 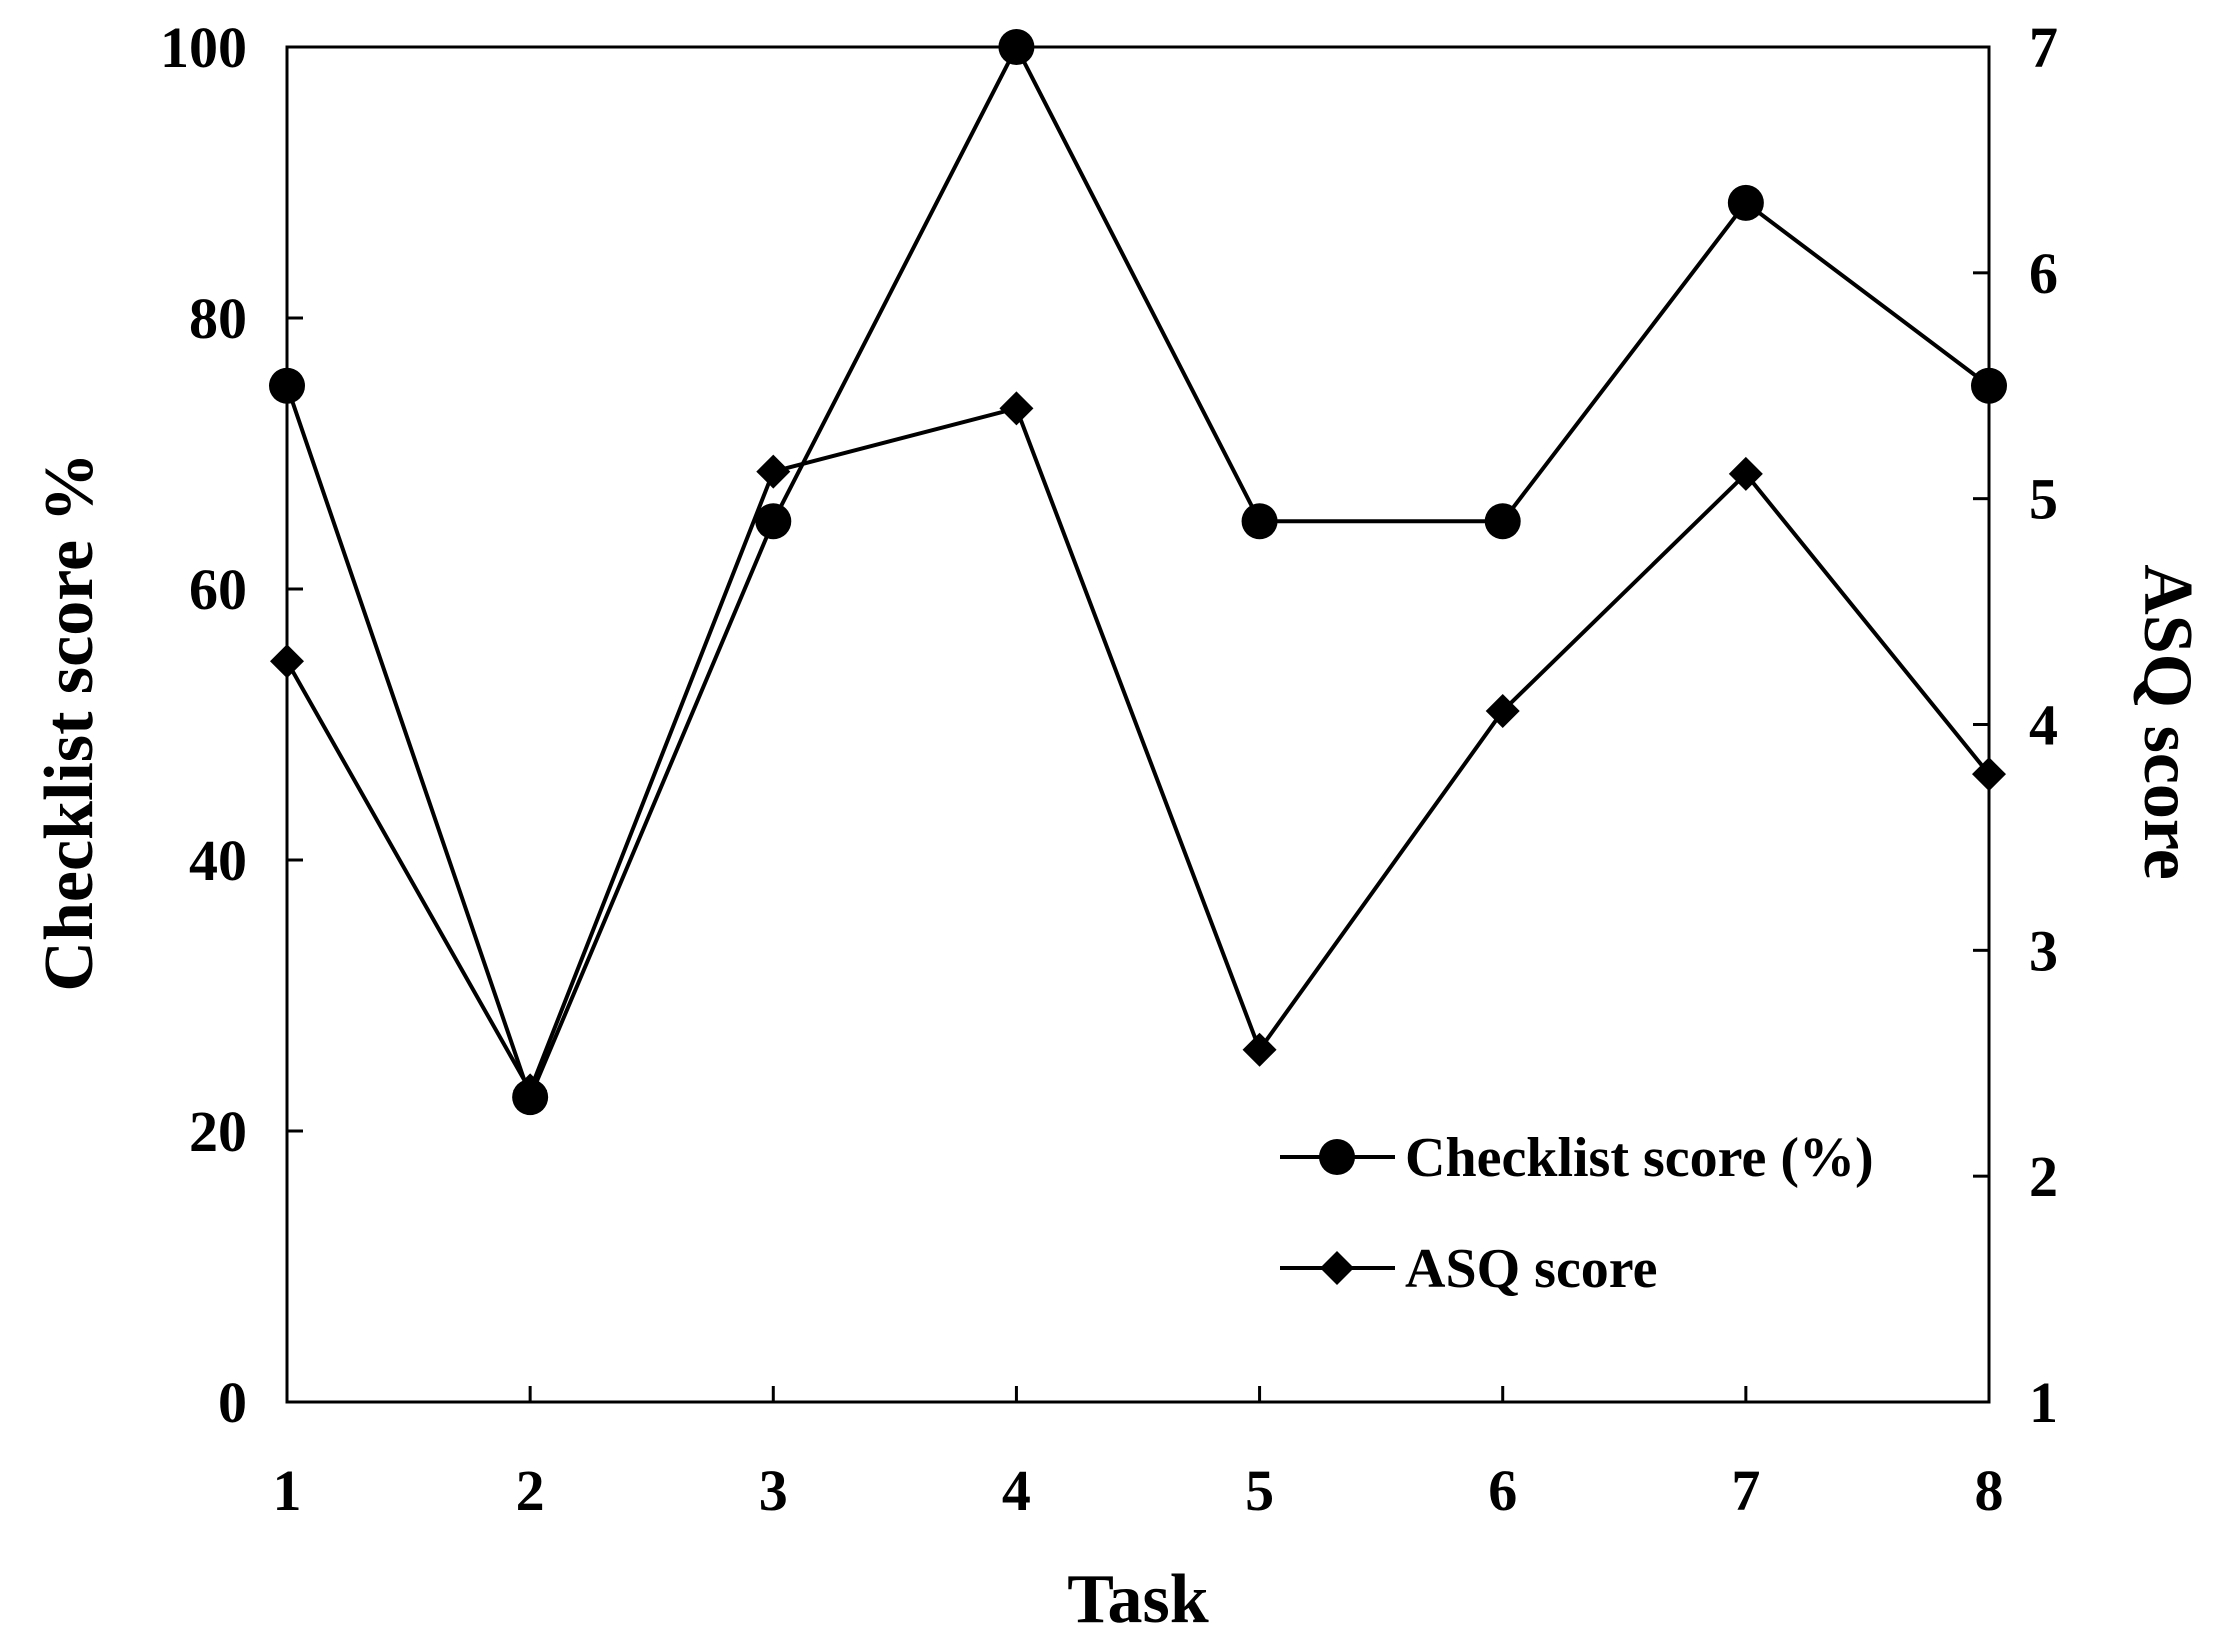 I want to click on y-tick-label: 20, so click(x=218, y=1131).